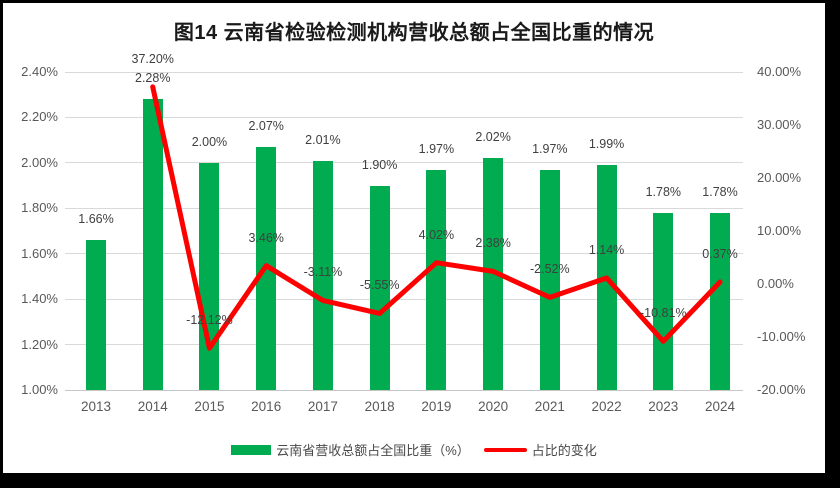 This screenshot has height=488, width=840. I want to click on x-axis-label: 2024, so click(720, 406).